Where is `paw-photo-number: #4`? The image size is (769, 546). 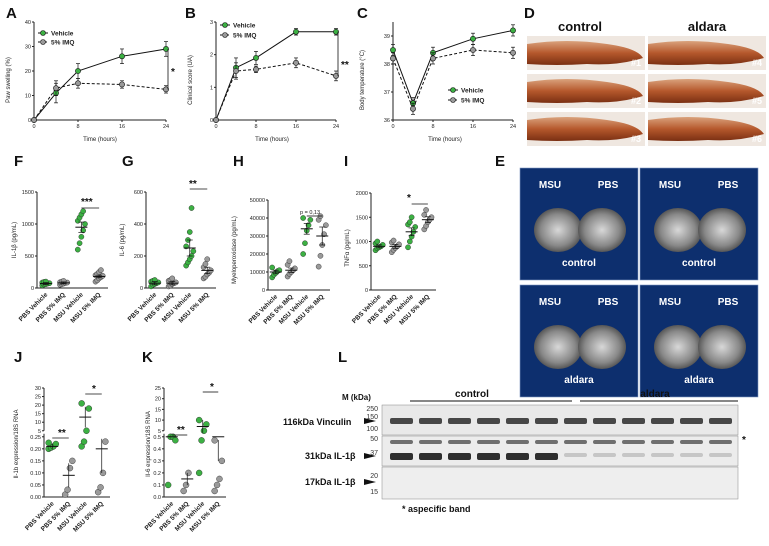
paw-photo-number: #4 is located at coordinates (757, 63).